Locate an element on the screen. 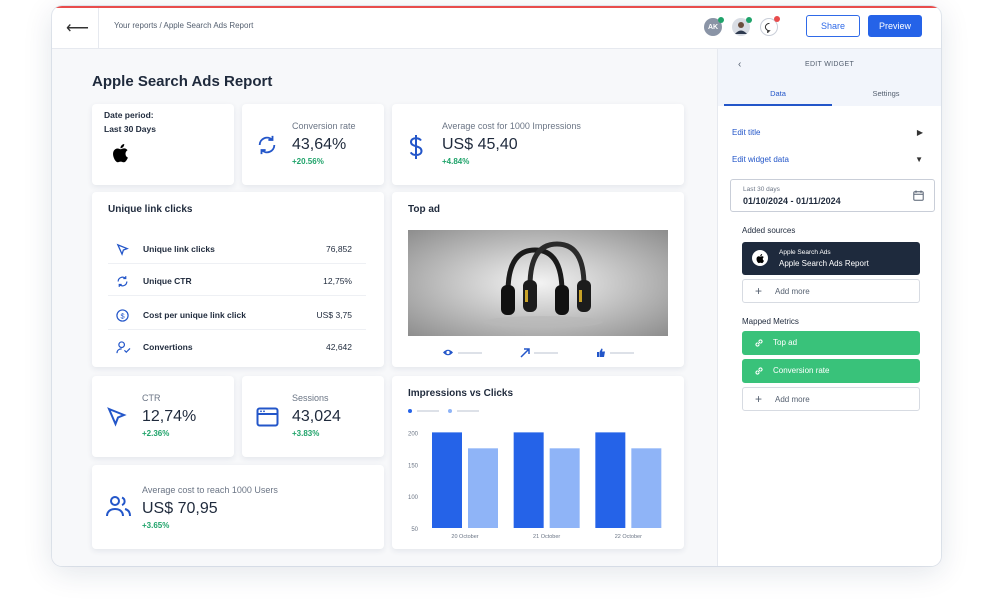 This screenshot has height=603, width=992. date-range-value: 01/10/2024 - 01/11/2024 is located at coordinates (792, 201).